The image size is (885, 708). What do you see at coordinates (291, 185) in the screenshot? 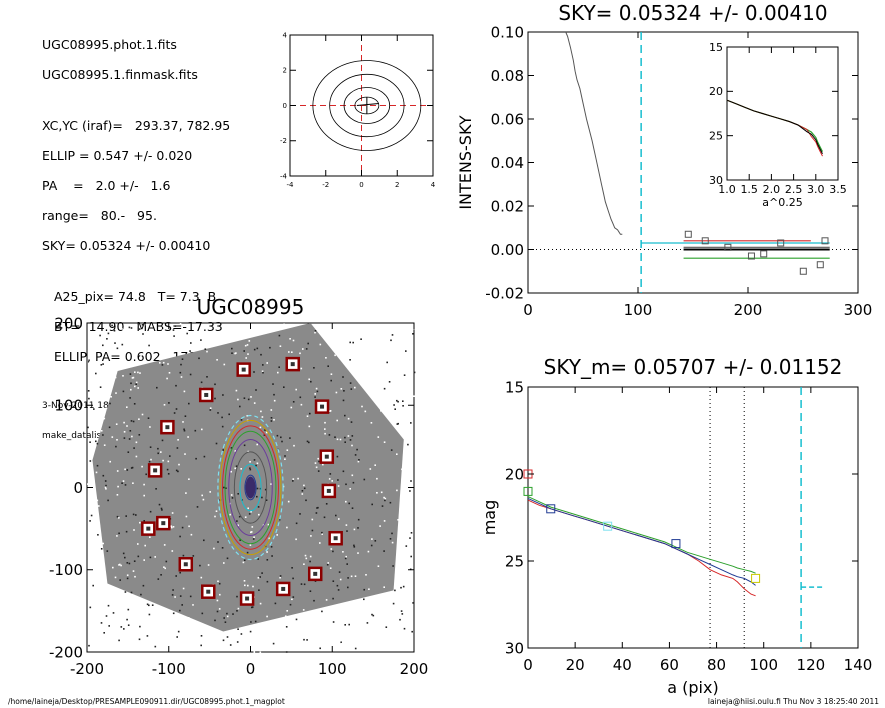
I see `x-tick-label: -4` at bounding box center [291, 185].